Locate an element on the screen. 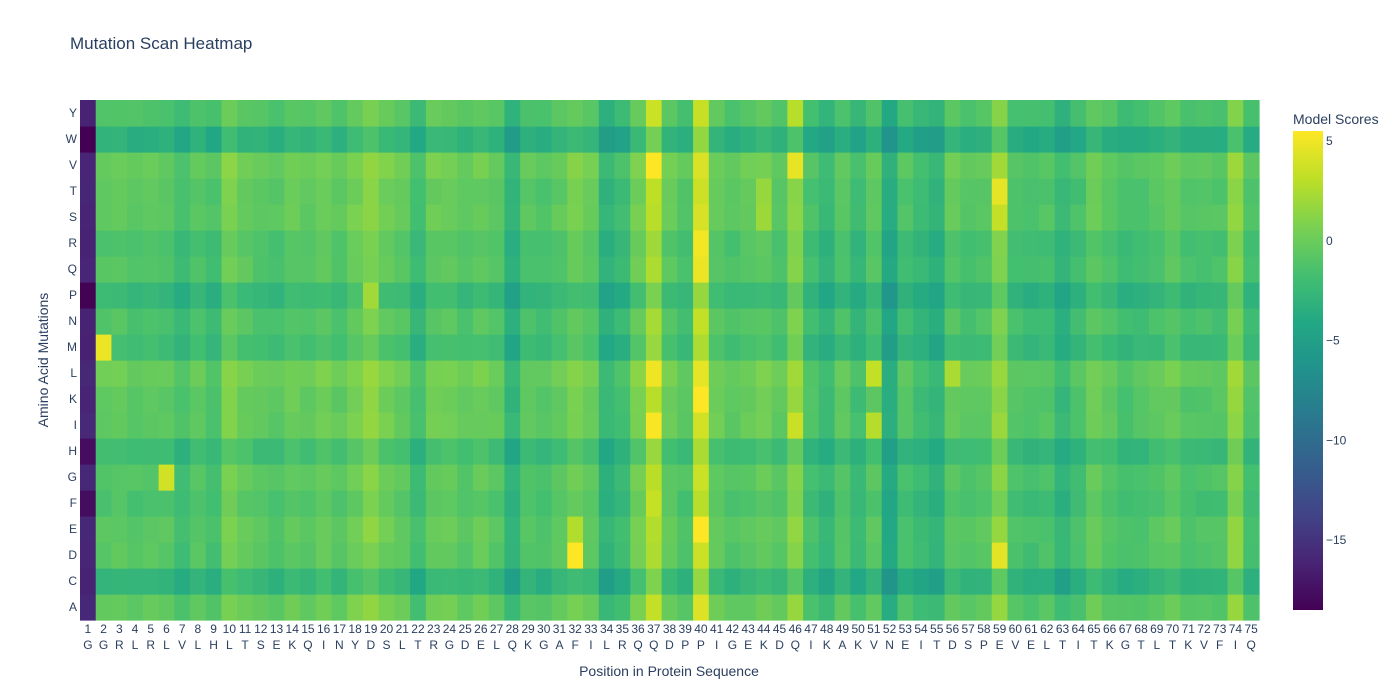 The height and width of the screenshot is (700, 1400). x-tick-position: 6 is located at coordinates (166, 629).